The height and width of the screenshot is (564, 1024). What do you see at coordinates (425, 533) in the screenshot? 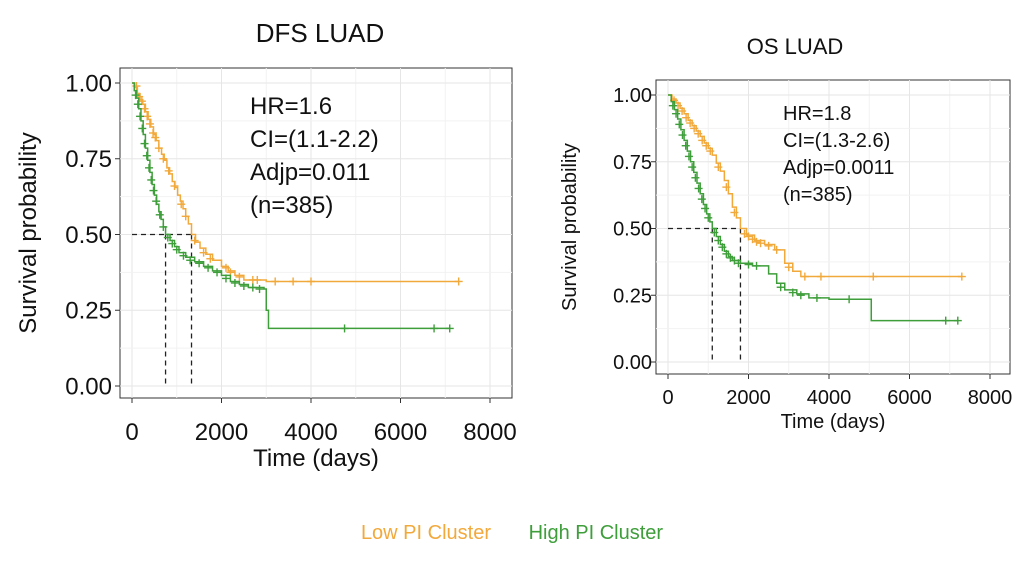
I see `legend-low-pi-cluster: Low PI Cluster` at bounding box center [425, 533].